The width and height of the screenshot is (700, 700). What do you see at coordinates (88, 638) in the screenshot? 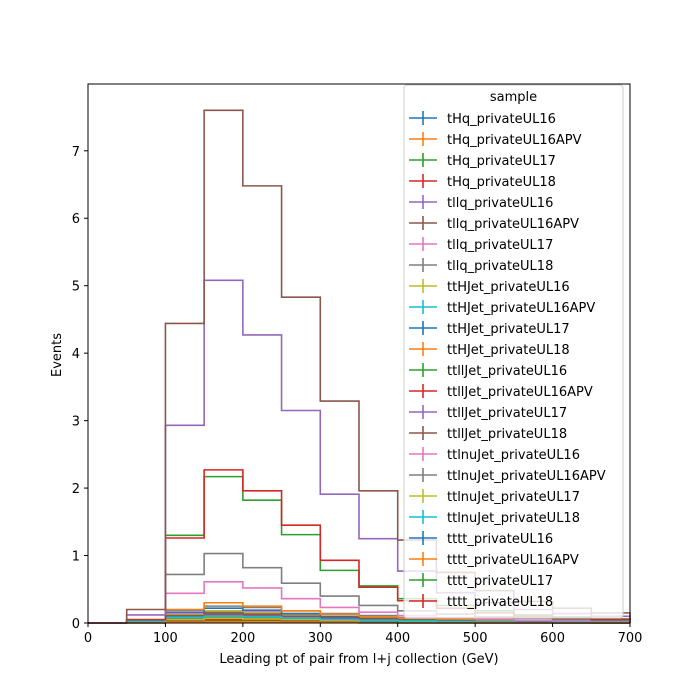
I see `x-tick-label: 0` at bounding box center [88, 638].